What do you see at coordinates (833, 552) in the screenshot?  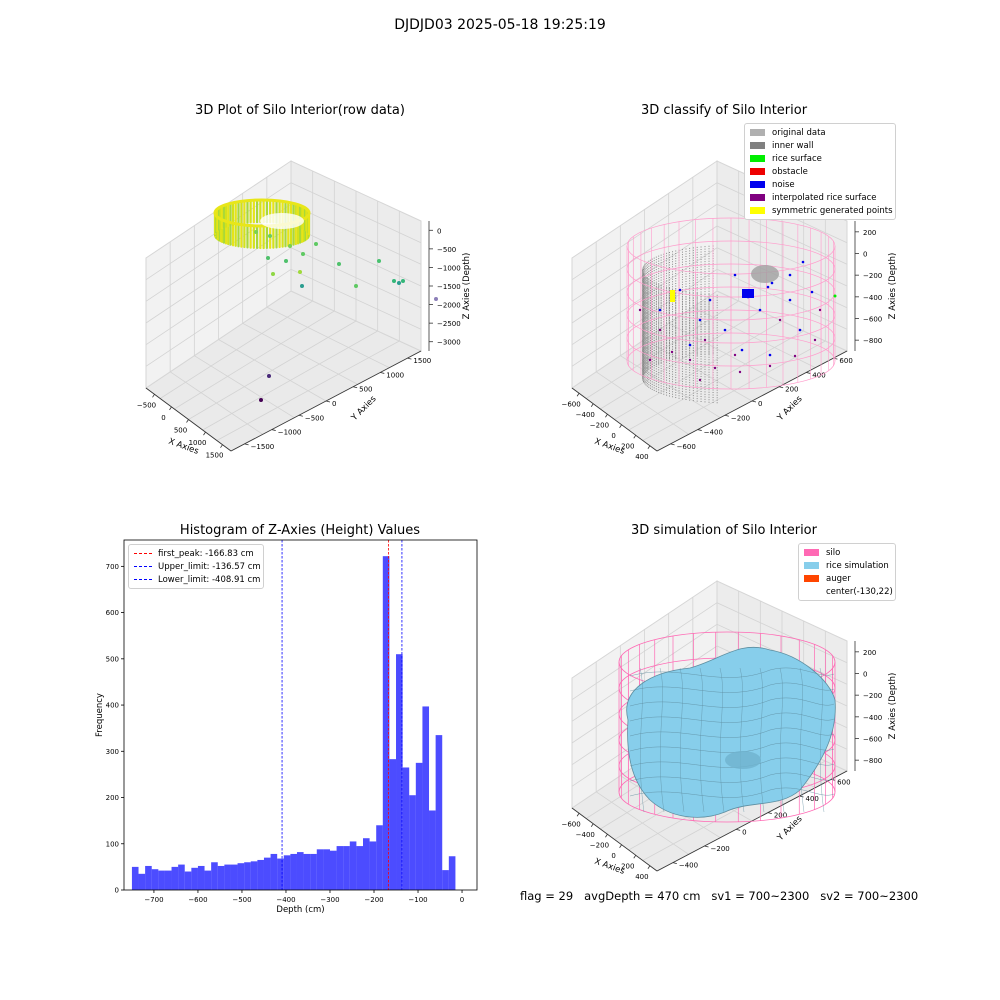 I see `legend-label: silo` at bounding box center [833, 552].